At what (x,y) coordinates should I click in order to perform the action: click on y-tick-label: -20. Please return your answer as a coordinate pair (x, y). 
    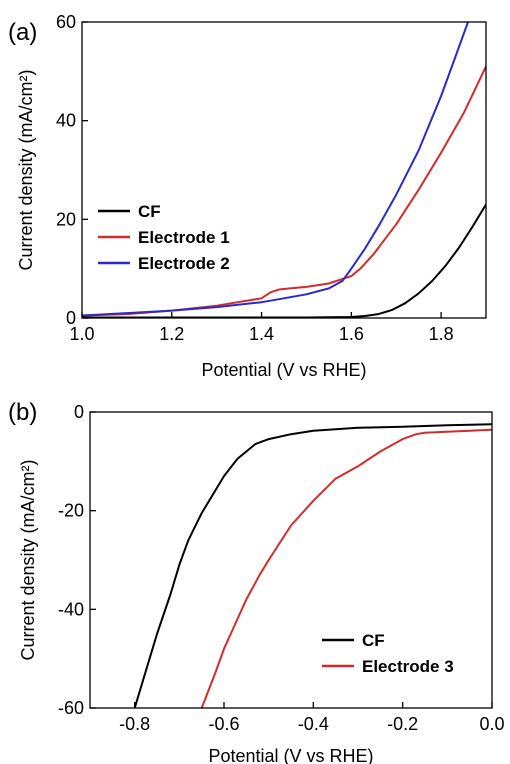
    Looking at the image, I should click on (71, 511).